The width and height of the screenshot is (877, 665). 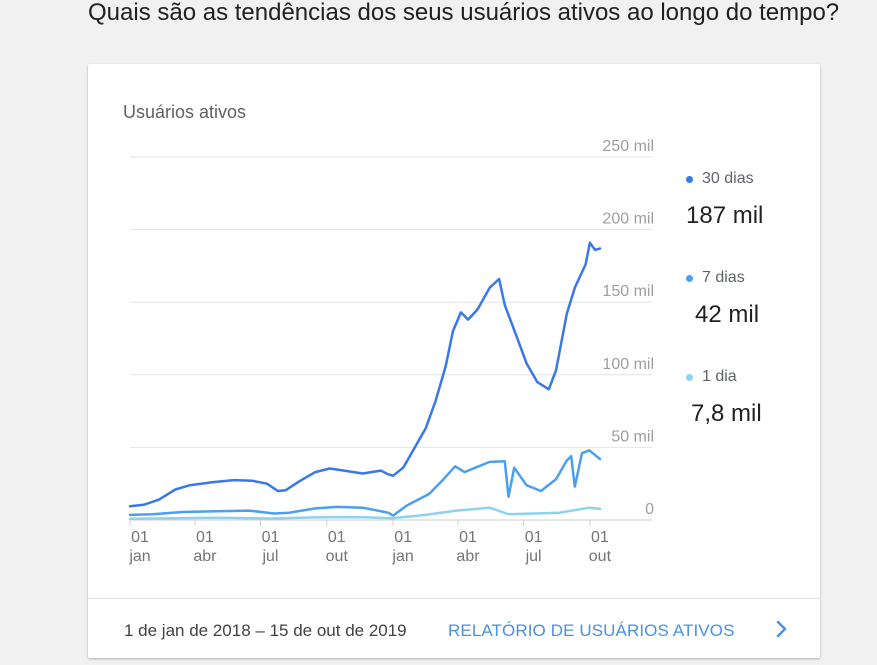 What do you see at coordinates (725, 215) in the screenshot?
I see `legend-value-30-dias: 187 mil` at bounding box center [725, 215].